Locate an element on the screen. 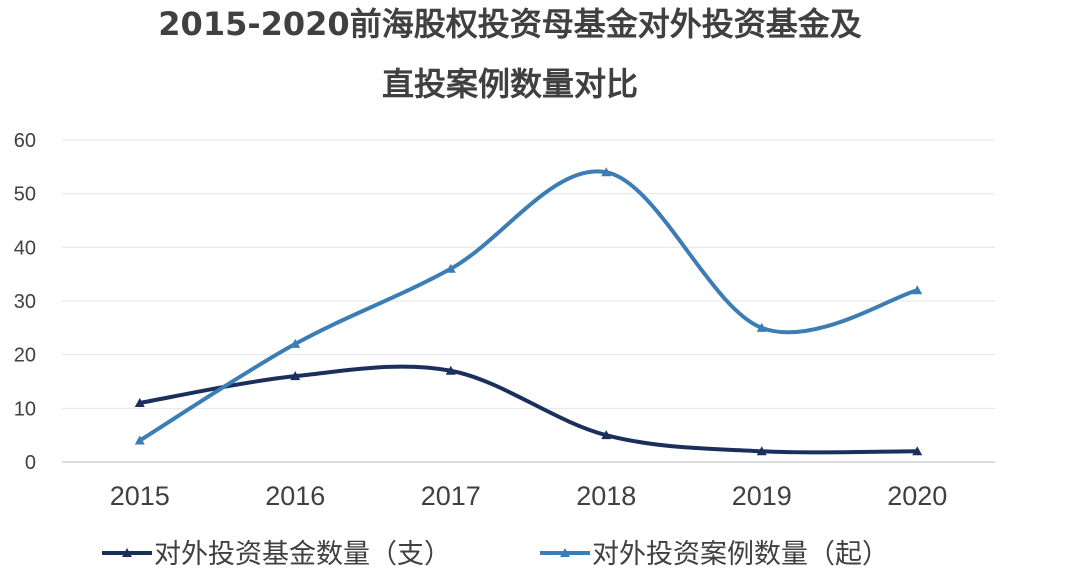 Image resolution: width=1080 pixels, height=584 pixels. y-axis-ticks: 0 10 20 30 40 50 60 is located at coordinates (25, 302).